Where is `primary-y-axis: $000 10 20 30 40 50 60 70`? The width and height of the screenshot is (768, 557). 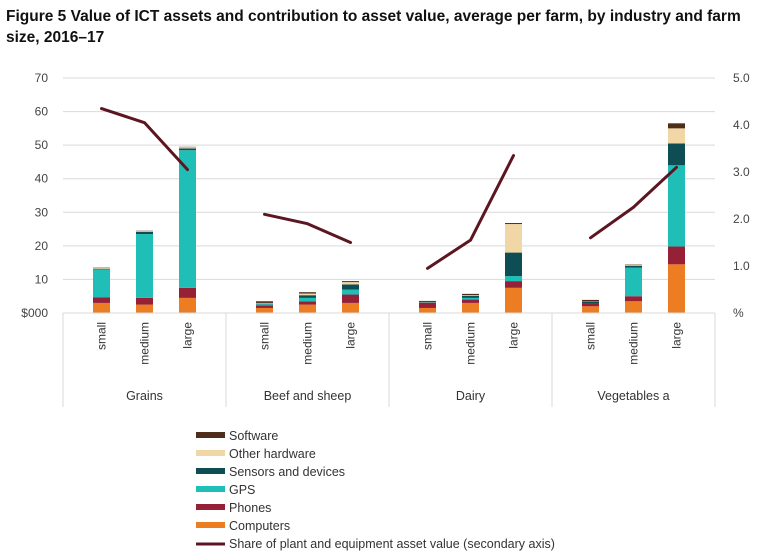
primary-y-axis: $000 10 20 30 40 50 60 70 is located at coordinates (34, 195).